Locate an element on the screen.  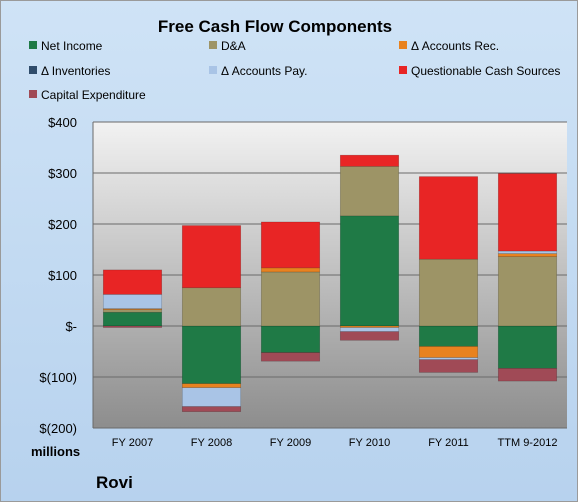
bar-group-fy-2009 is located at coordinates (290, 291).